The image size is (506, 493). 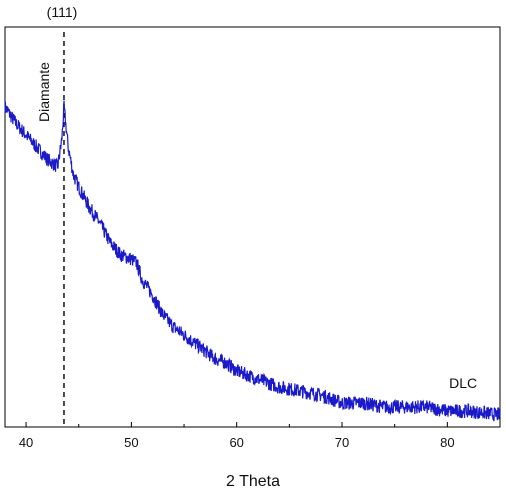 I want to click on annotation-111: (111), so click(x=62, y=12).